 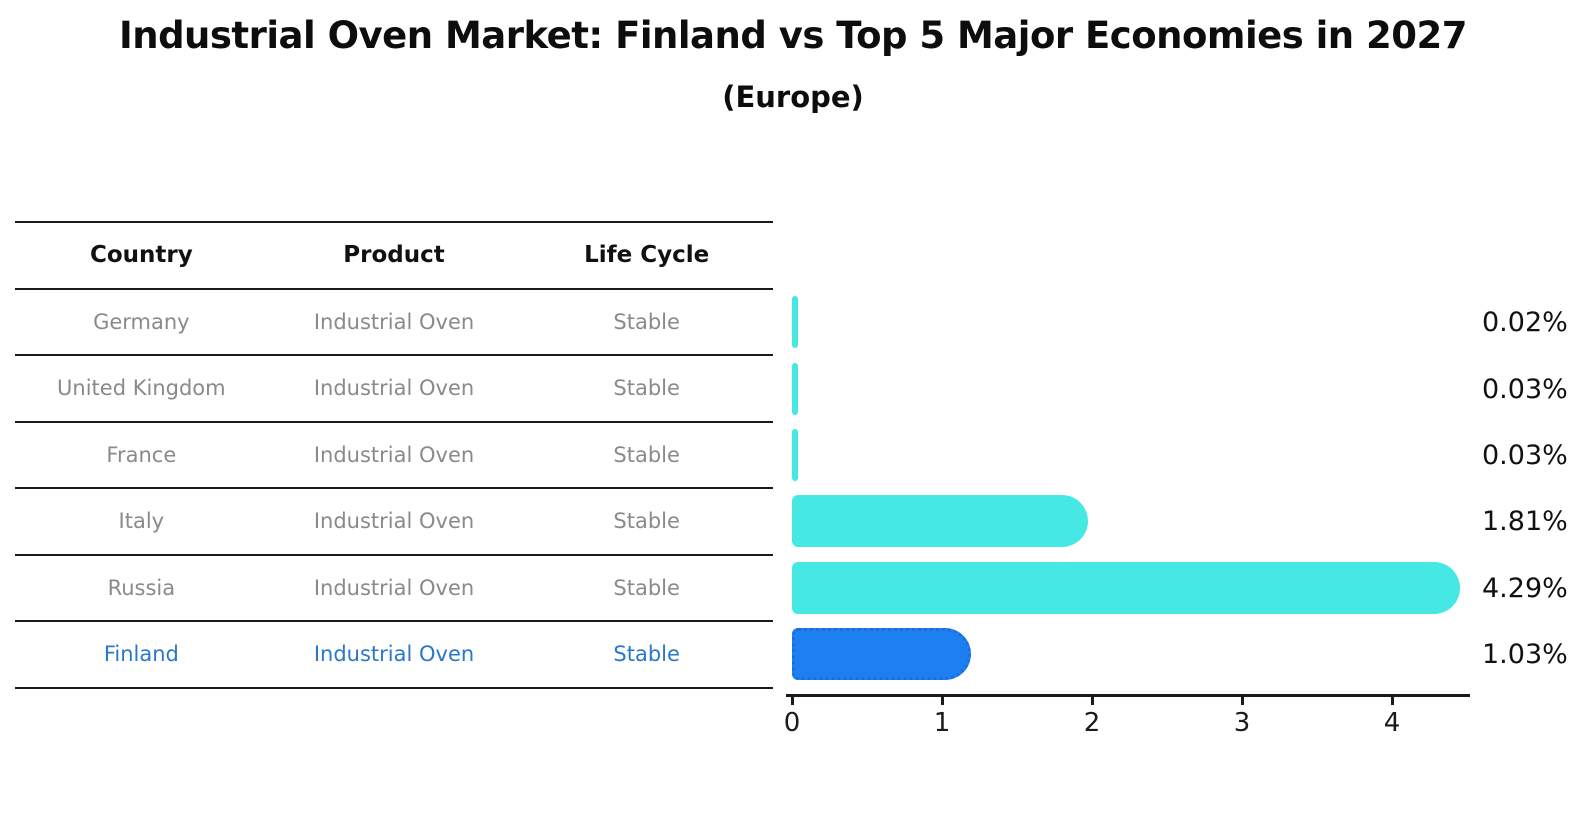 What do you see at coordinates (1092, 723) in the screenshot?
I see `x-axis-tick-label: 2` at bounding box center [1092, 723].